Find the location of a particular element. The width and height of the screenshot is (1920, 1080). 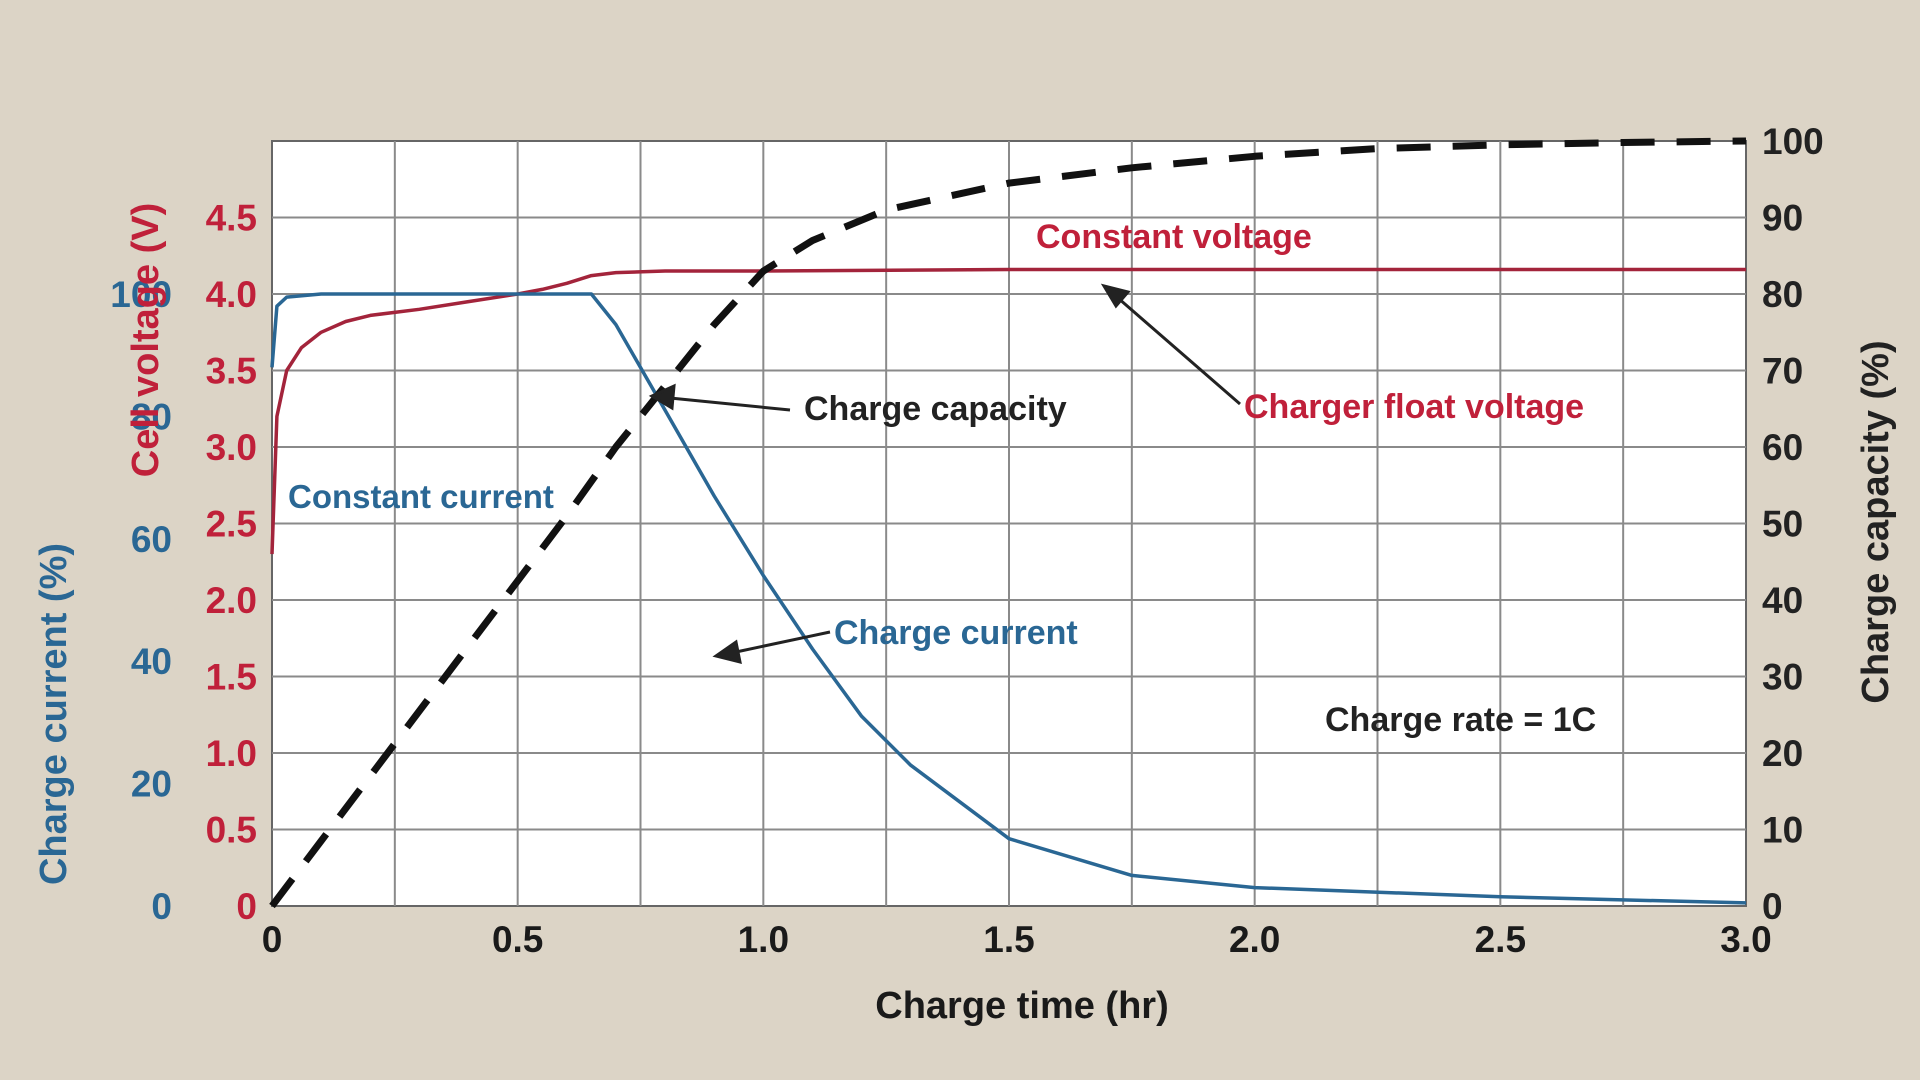

annotation-charger-float-voltage: Charger float voltage is located at coordinates (1414, 407).